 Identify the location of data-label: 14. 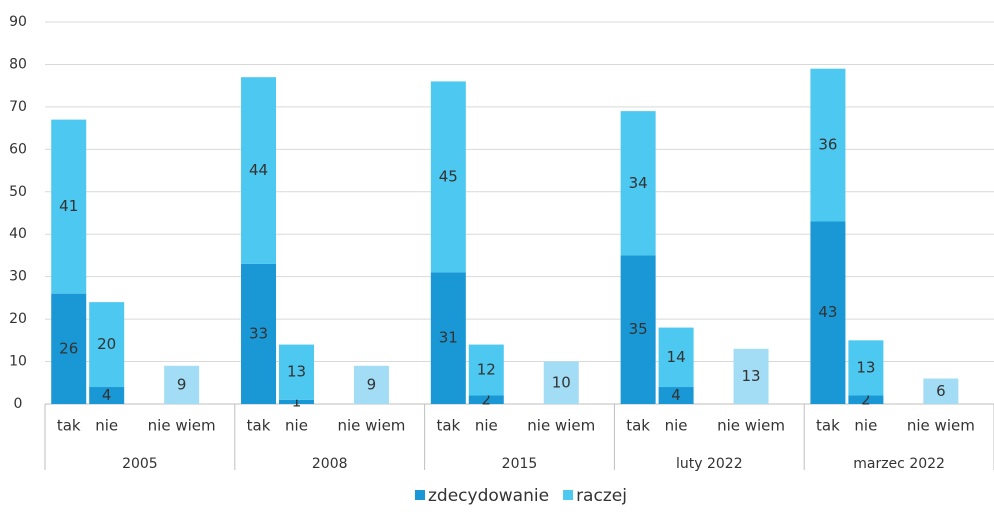
(676, 357).